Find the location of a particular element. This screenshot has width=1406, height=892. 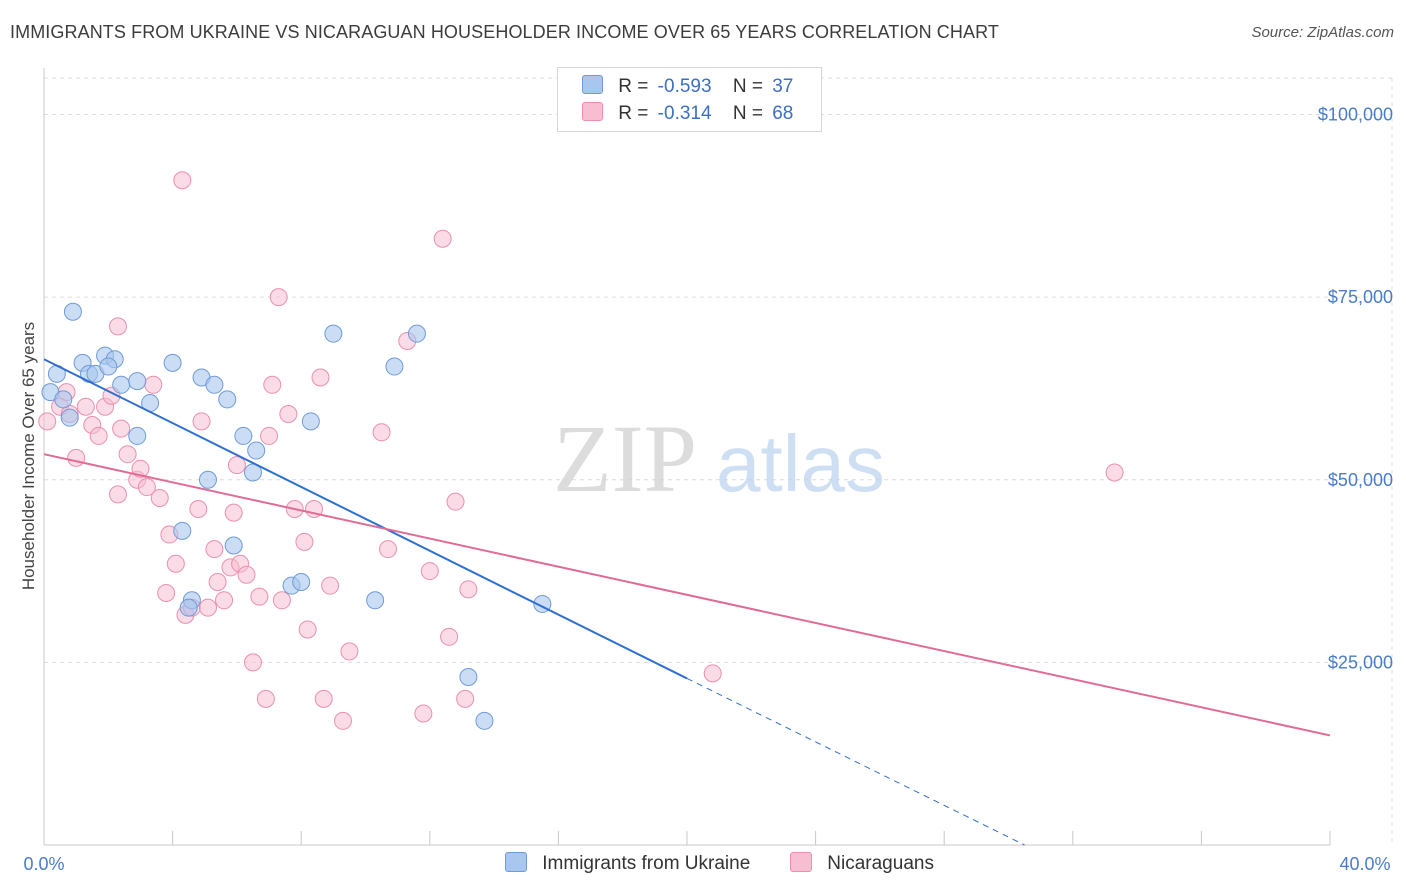

y-axis-label: Householder Income Over 65 years is located at coordinates (28, 456).